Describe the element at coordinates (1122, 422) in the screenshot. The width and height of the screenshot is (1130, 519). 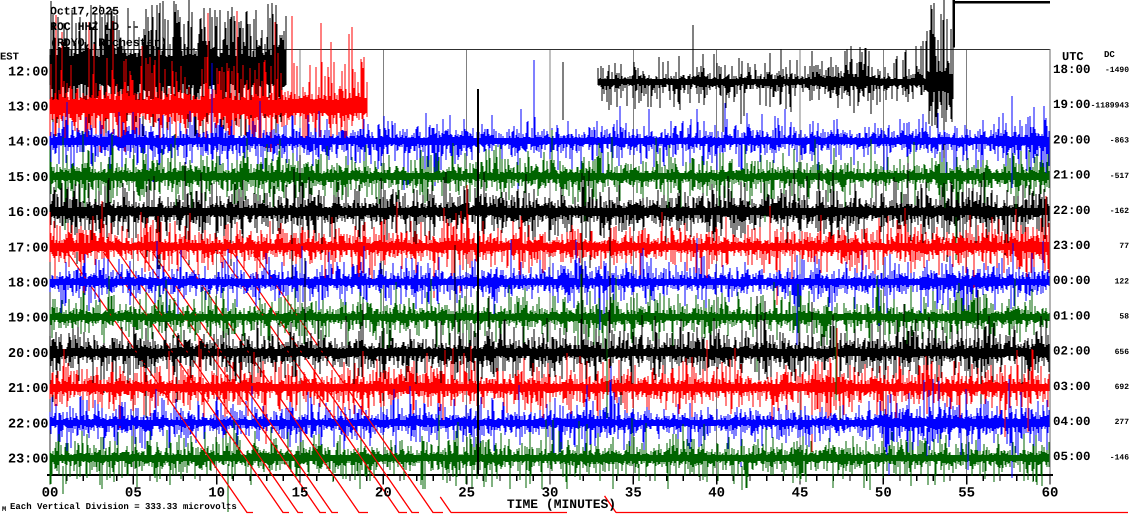
I see `svg-text: 277` at that location.